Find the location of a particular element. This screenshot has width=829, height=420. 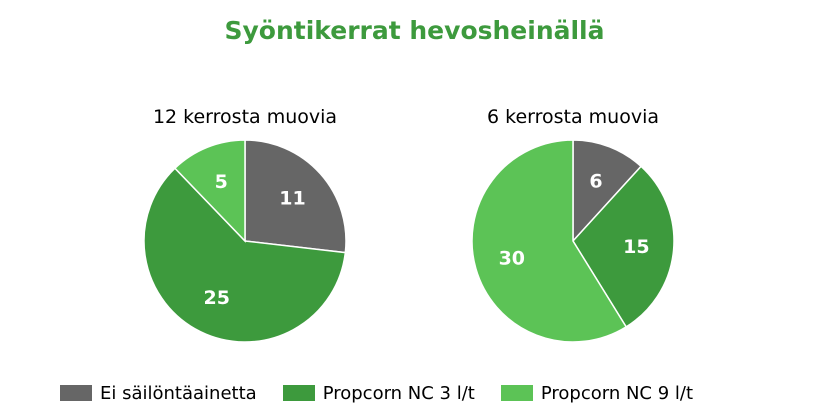

legend-label: Propcorn NC 3 l/t is located at coordinates (398, 393).